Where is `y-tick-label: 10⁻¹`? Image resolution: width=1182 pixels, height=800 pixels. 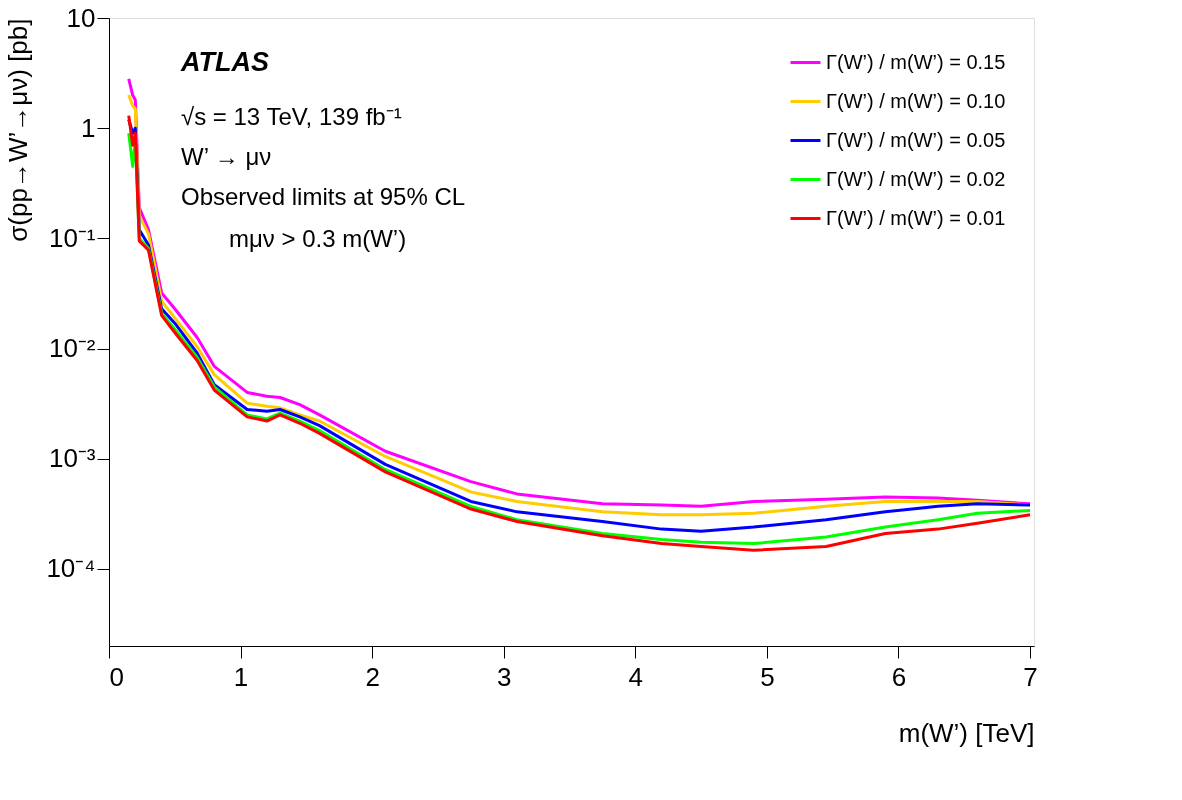 y-tick-label: 10⁻¹ is located at coordinates (72, 237).